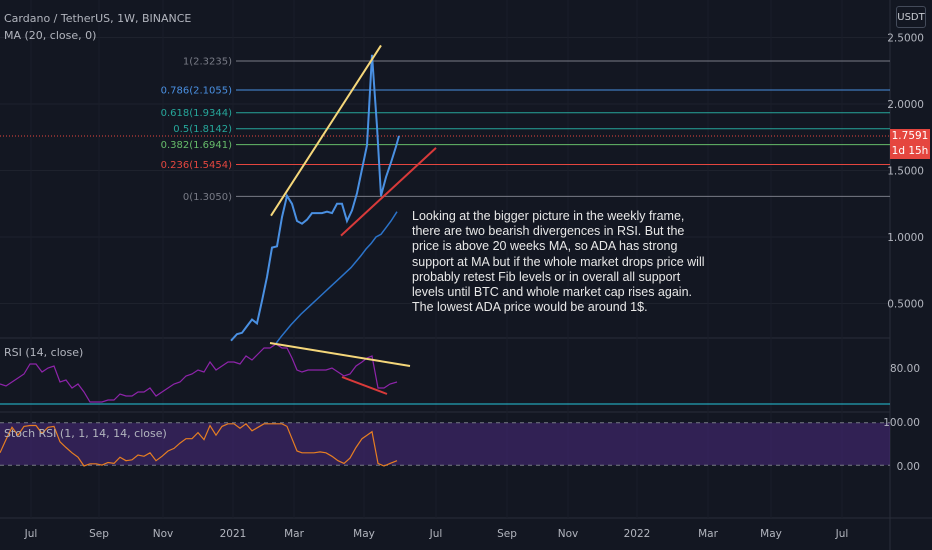 The image size is (932, 550). What do you see at coordinates (197, 165) in the screenshot?
I see `fib-level-label: 0.236(1.5454)` at bounding box center [197, 165].